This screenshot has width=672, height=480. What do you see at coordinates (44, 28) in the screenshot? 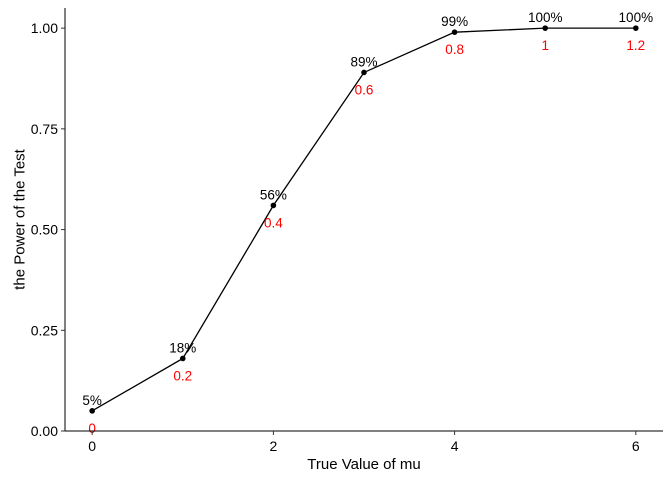
I see `y-tick-label: 1.00` at bounding box center [44, 28].